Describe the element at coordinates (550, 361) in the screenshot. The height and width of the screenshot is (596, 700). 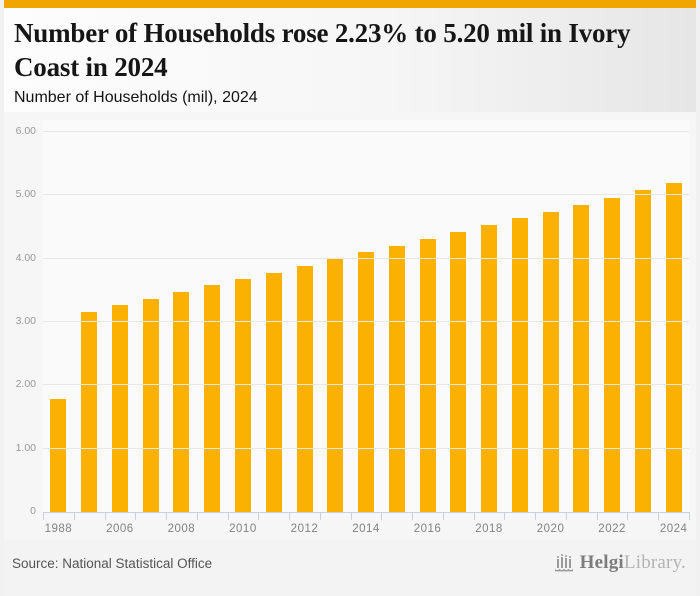
I see `bar-2020` at that location.